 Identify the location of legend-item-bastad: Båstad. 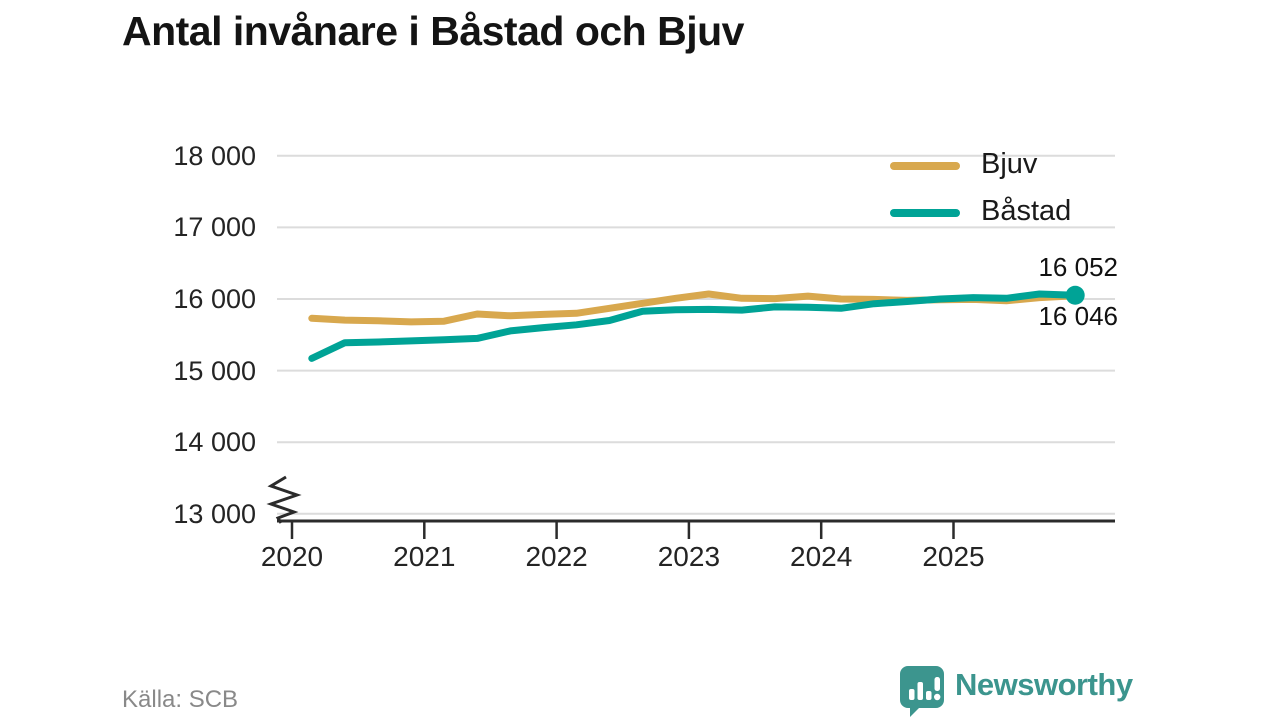
(1000, 216).